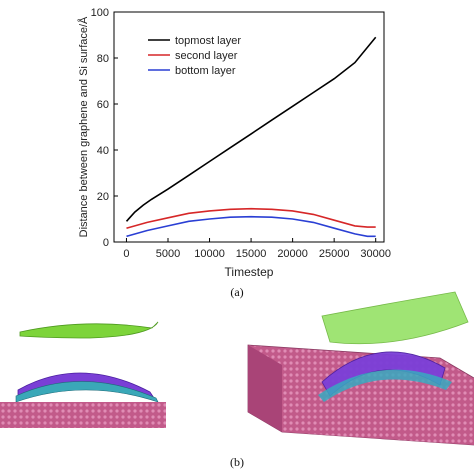  I want to click on legend-label: second layer, so click(206, 56).